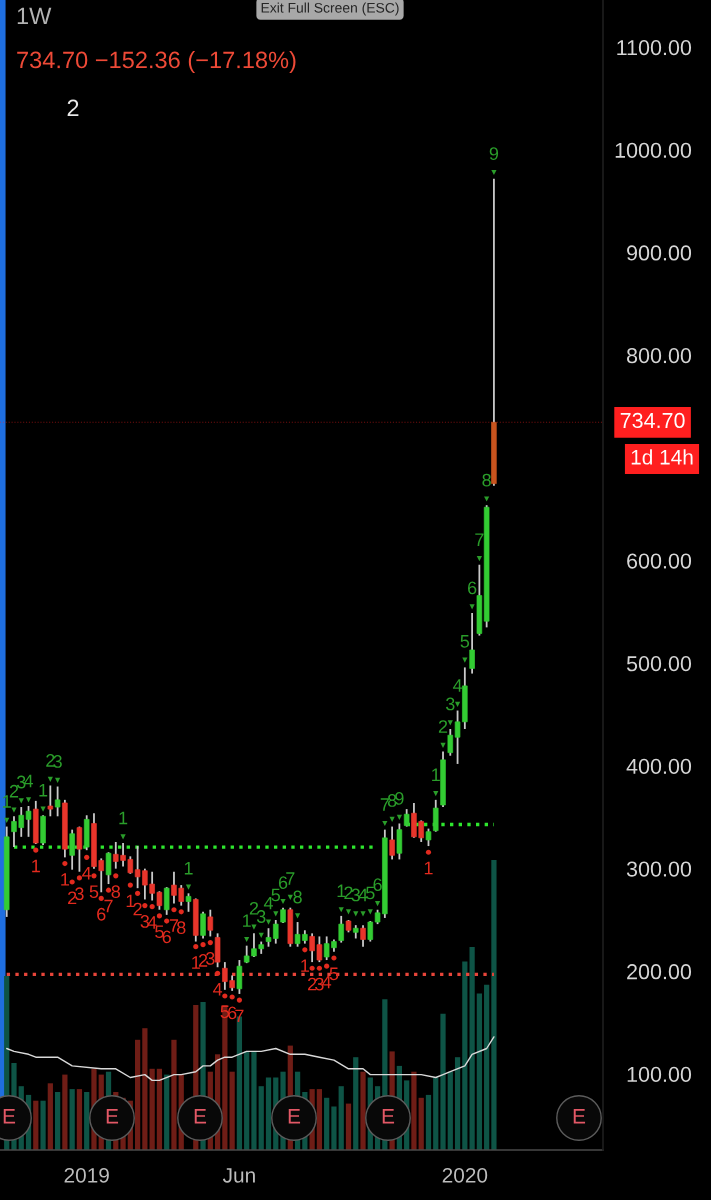 The width and height of the screenshot is (711, 1200). Describe the element at coordinates (465, 641) in the screenshot. I see `annotation: 5` at that location.